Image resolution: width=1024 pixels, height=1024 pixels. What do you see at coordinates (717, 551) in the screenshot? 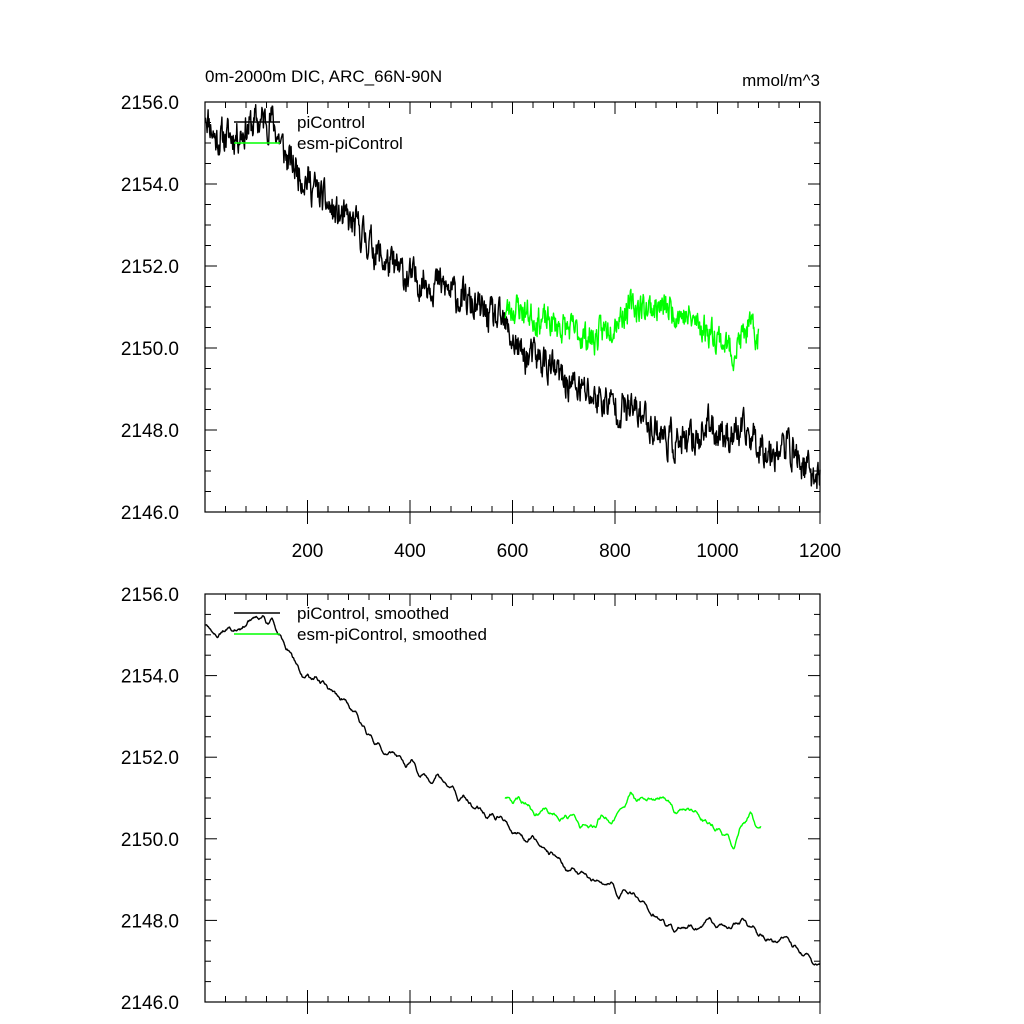
I see `x-tick-label: 1000` at bounding box center [717, 551].